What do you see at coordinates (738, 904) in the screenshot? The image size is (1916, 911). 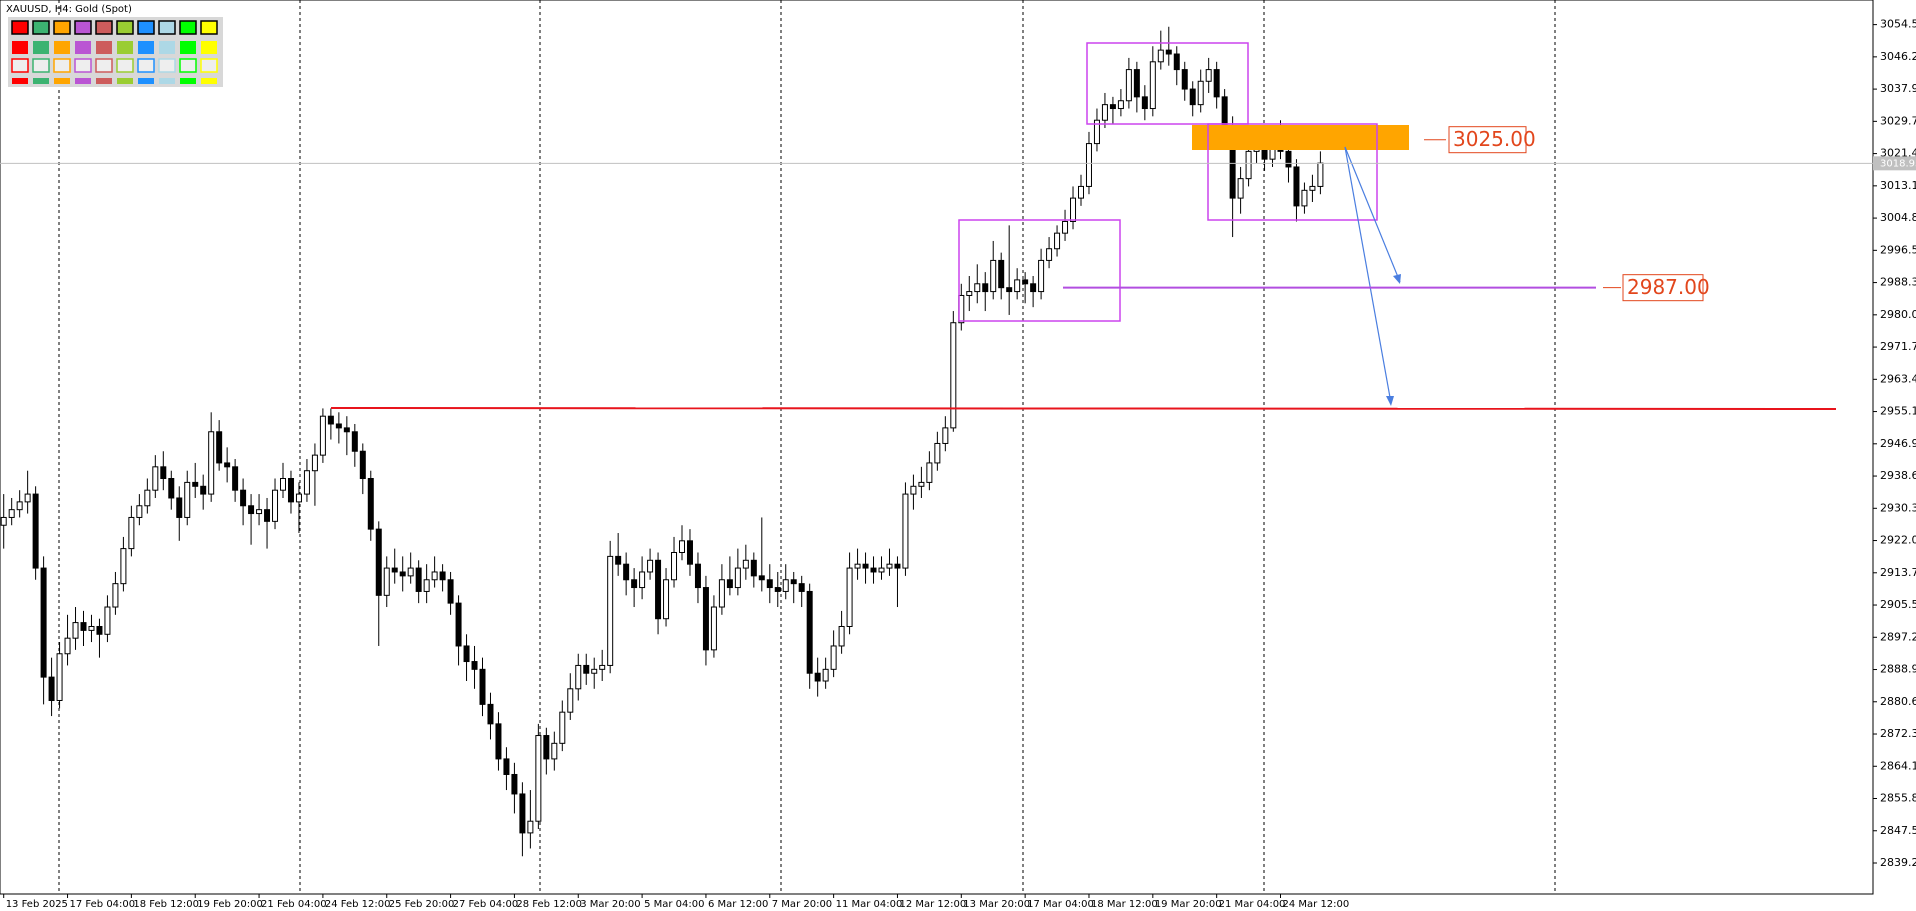 I see `x-tick-label: 6 Mar 12:00` at bounding box center [738, 904].